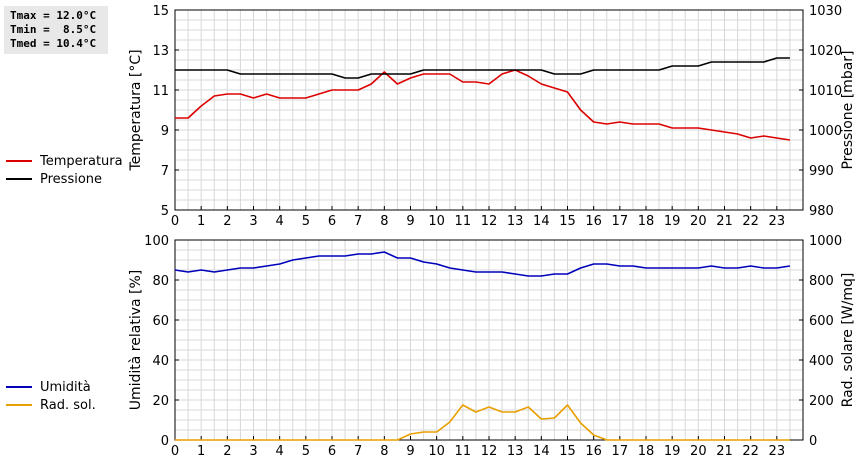 This screenshot has height=460, width=860. I want to click on legend-swatch-pressione, so click(19, 179).